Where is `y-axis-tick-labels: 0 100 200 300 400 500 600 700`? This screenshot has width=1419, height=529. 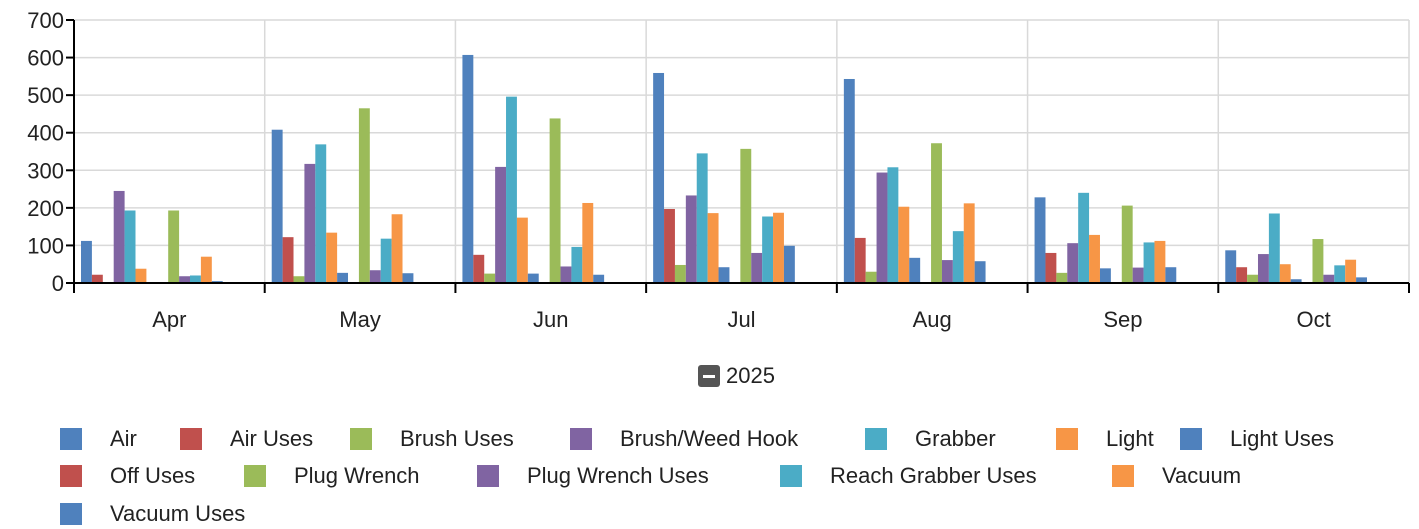 y-axis-tick-labels: 0 100 200 300 400 500 600 700 is located at coordinates (45, 152).